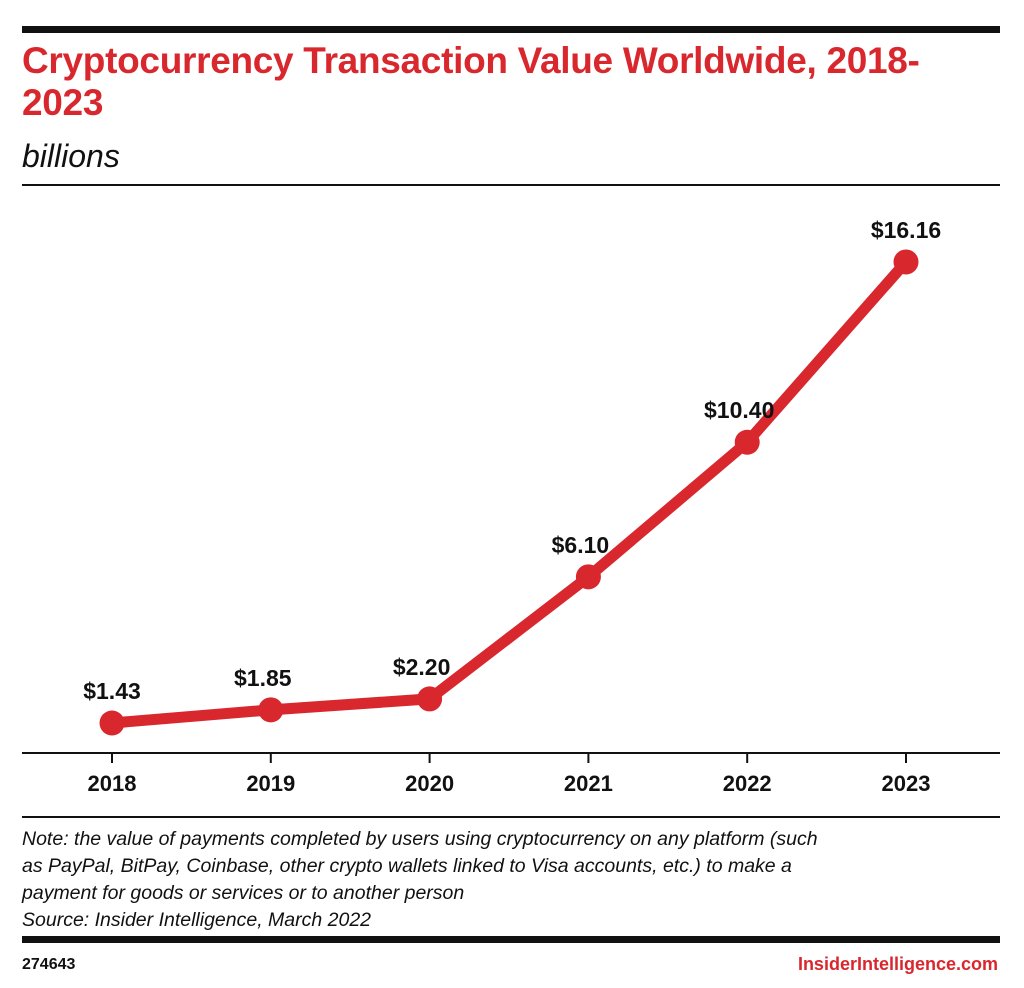 The image size is (1024, 988). What do you see at coordinates (270, 783) in the screenshot?
I see `x-tick-label: 2019` at bounding box center [270, 783].